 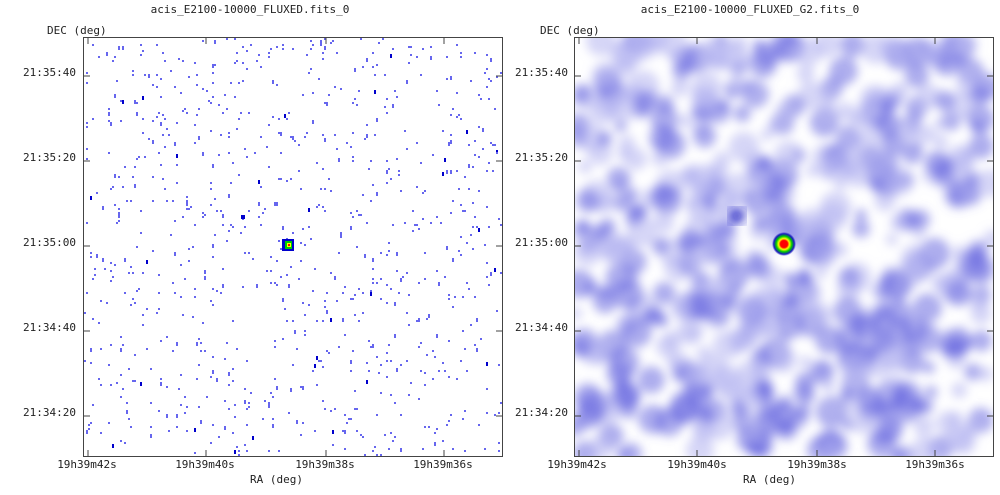 What do you see at coordinates (49, 242) in the screenshot?
I see `y-tick-label: 21:35:00` at bounding box center [49, 242].